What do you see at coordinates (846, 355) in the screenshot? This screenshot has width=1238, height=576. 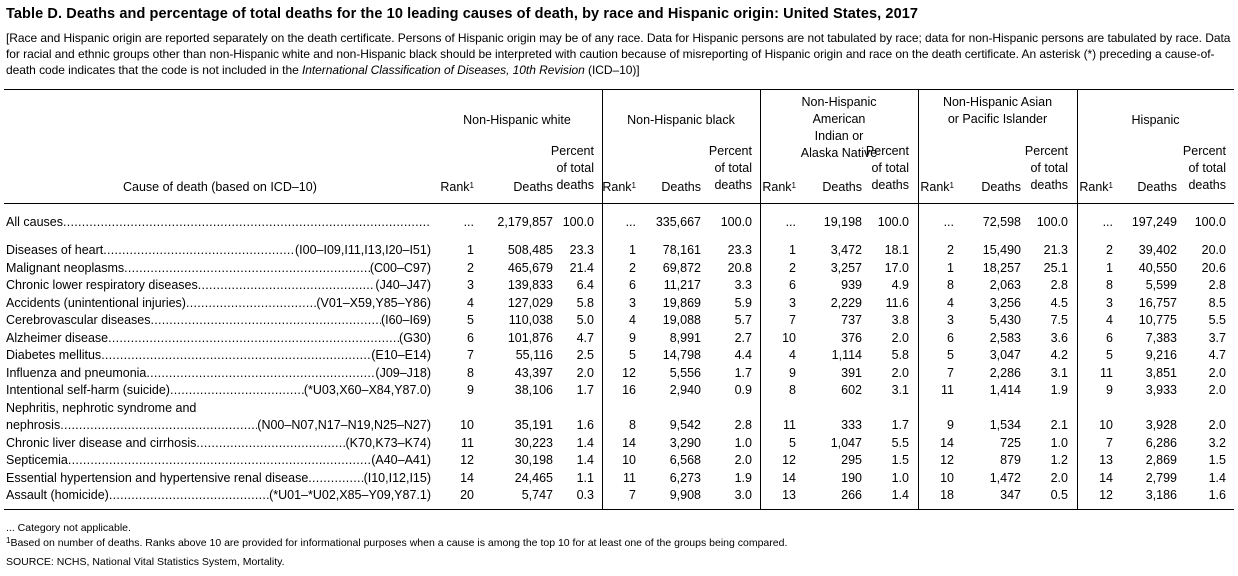 I see `deaths-cell: 1,114` at bounding box center [846, 355].